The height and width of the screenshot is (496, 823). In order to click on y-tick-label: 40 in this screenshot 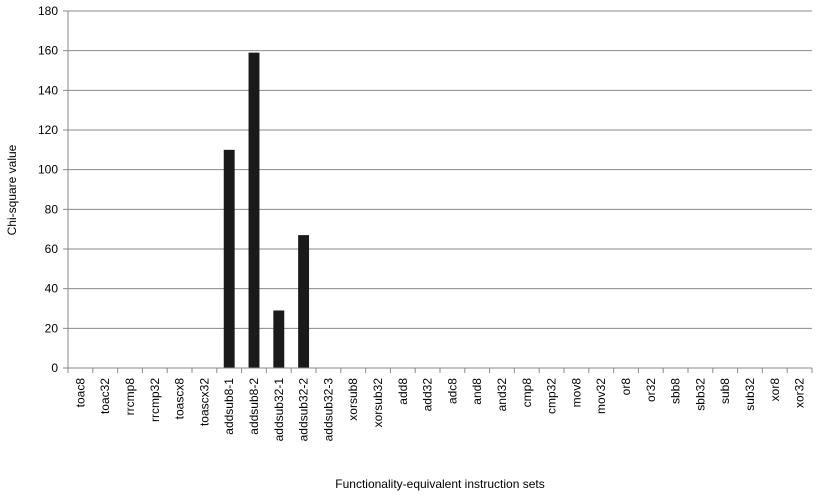, I will do `click(52, 289)`.